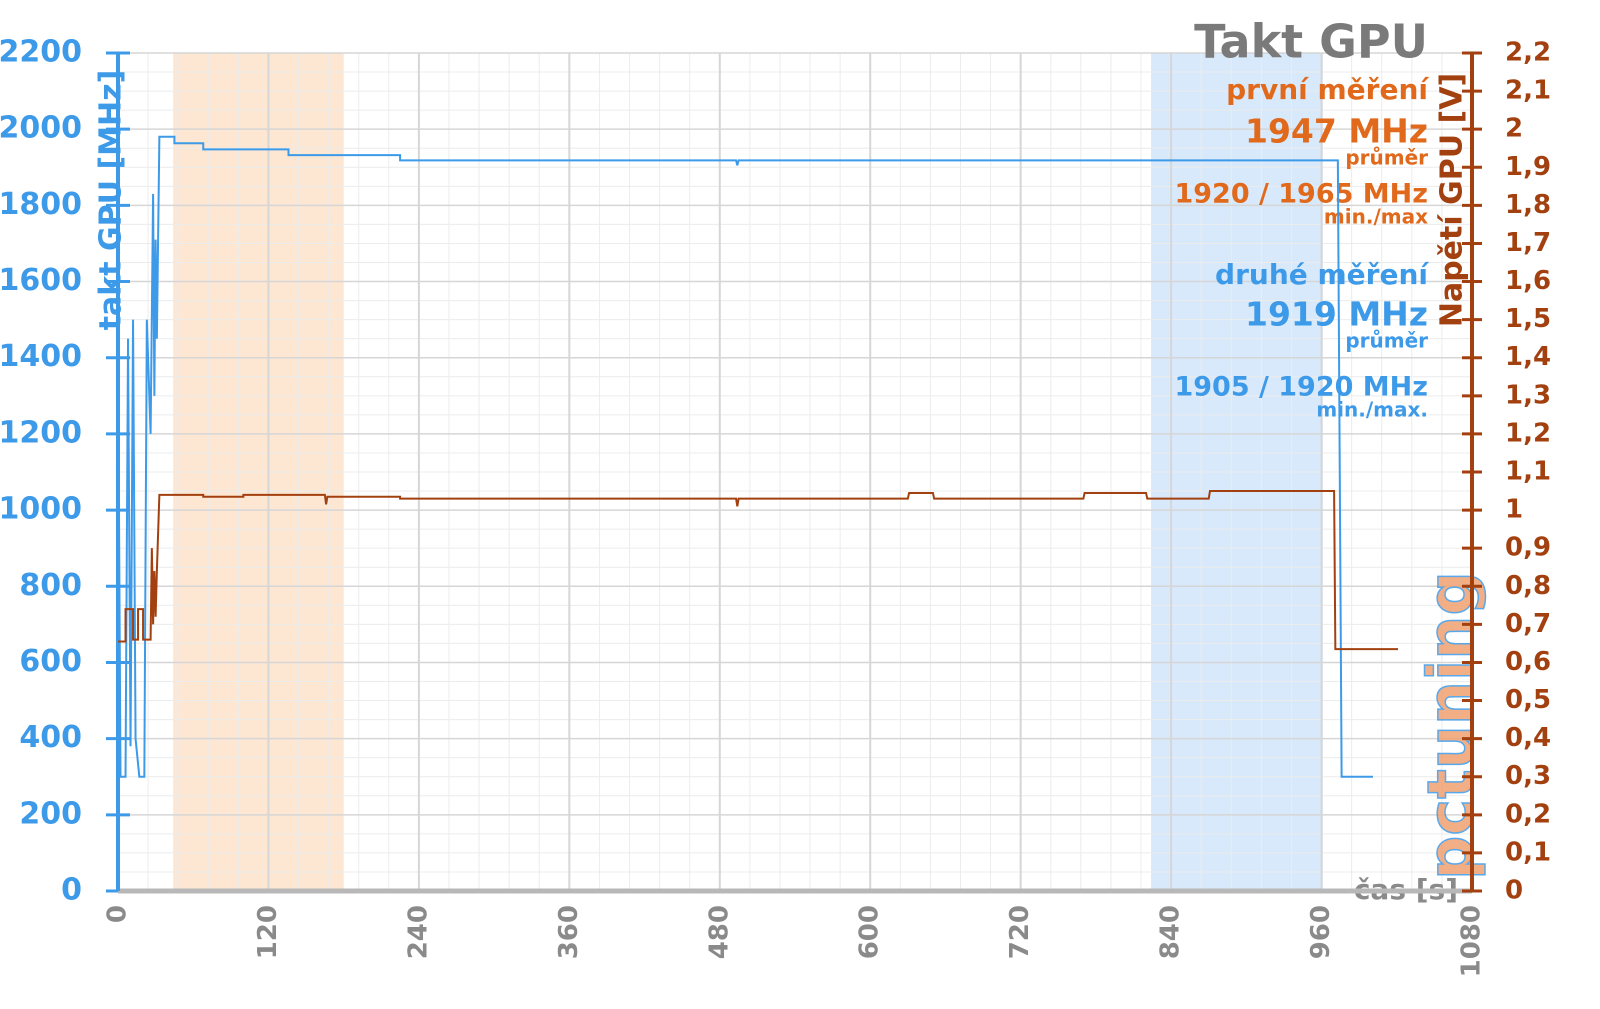 This screenshot has width=1600, height=1009. Describe the element at coordinates (1020, 932) in the screenshot. I see `x-tick-label: 720` at that location.